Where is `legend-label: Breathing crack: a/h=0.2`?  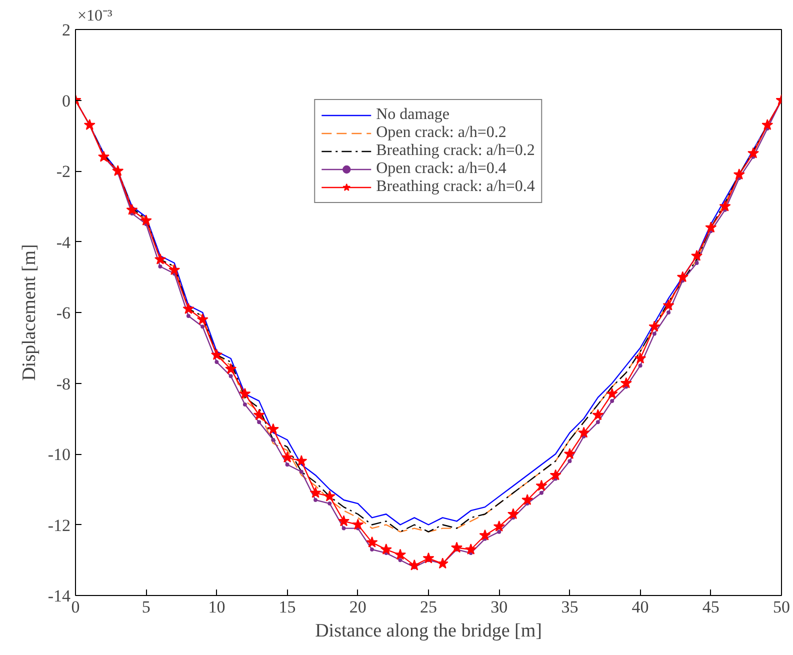 legend-label: Breathing crack: a/h=0.2 is located at coordinates (455, 151).